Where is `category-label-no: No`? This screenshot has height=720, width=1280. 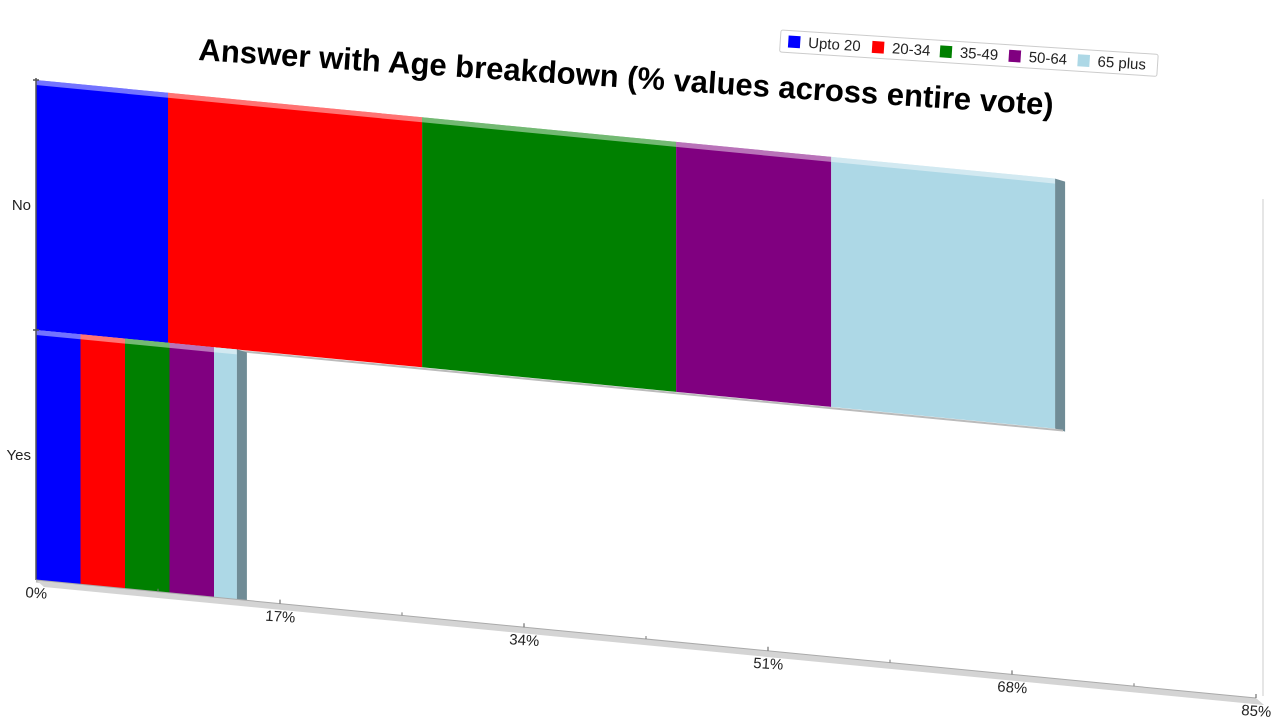 category-label-no: No is located at coordinates (21, 205).